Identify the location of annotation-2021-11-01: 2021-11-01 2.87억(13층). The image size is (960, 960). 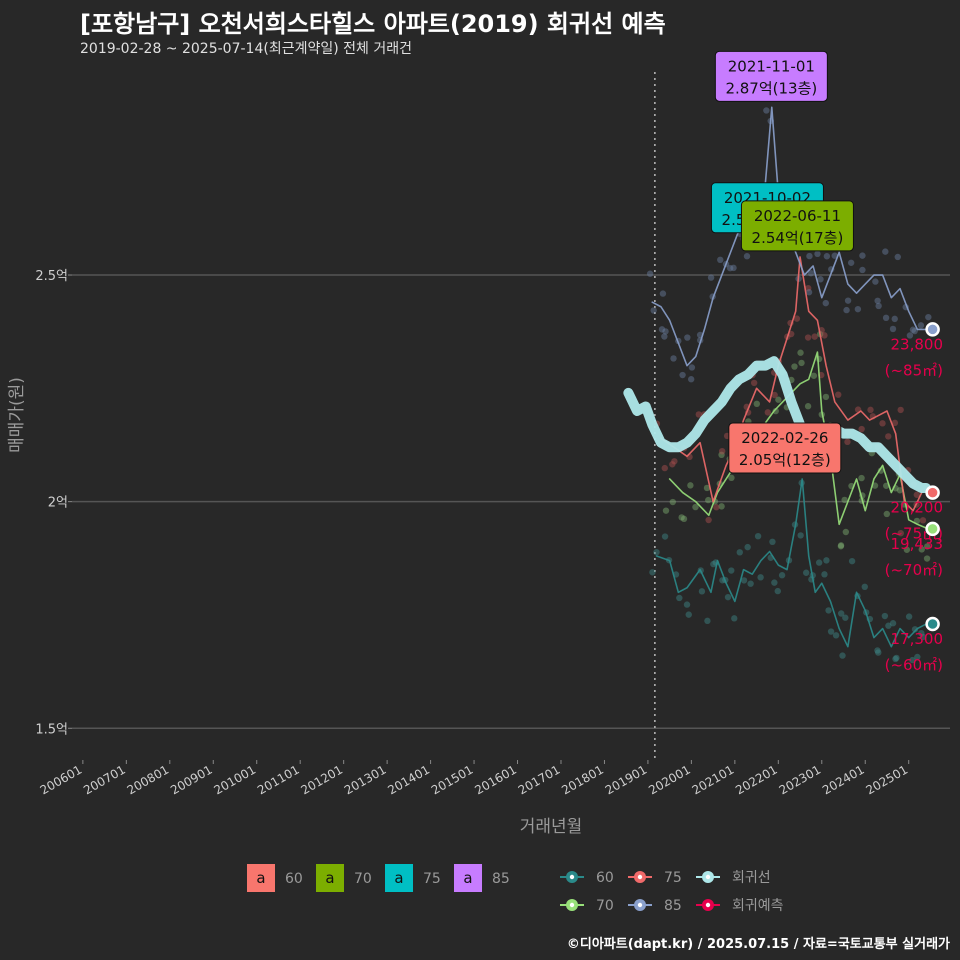
(771, 76).